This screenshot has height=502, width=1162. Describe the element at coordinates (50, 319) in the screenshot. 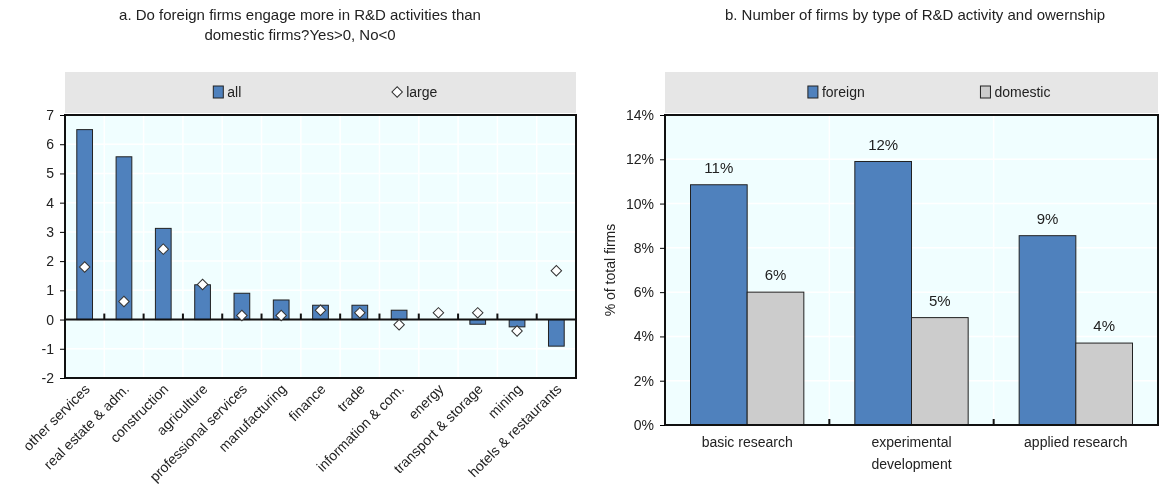

I see `y-tick-label: 0` at that location.